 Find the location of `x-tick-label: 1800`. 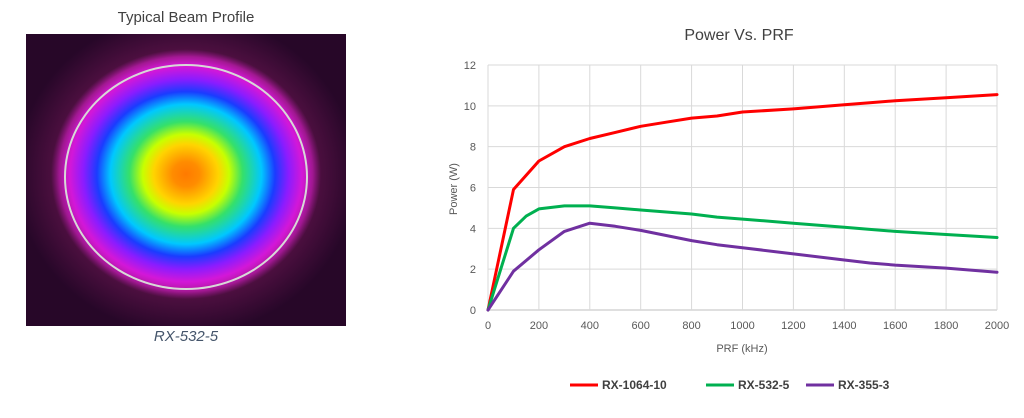

x-tick-label: 1800 is located at coordinates (946, 326).